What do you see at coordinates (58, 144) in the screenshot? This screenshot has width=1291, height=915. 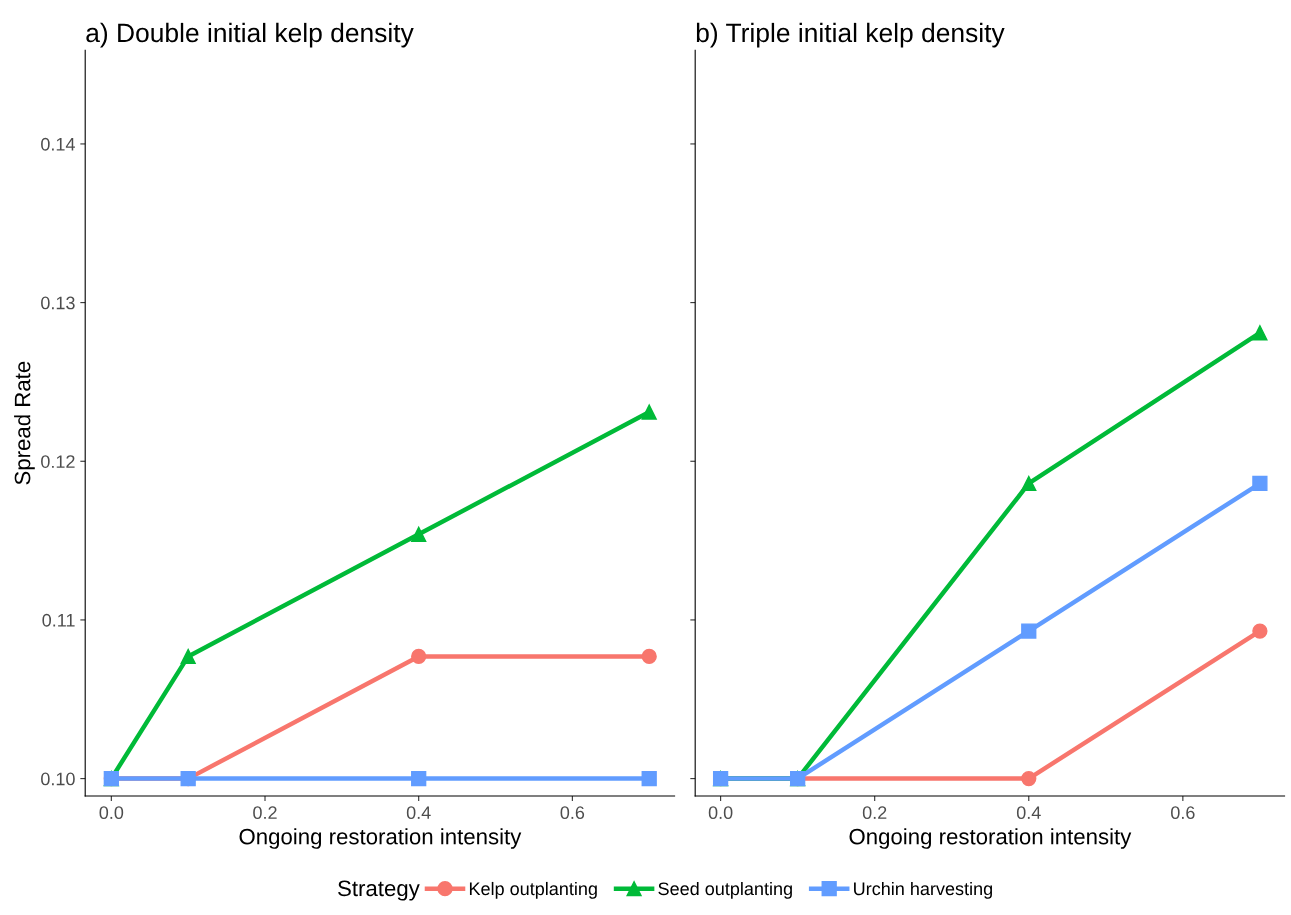 I see `y-tick-label: 0.14` at bounding box center [58, 144].